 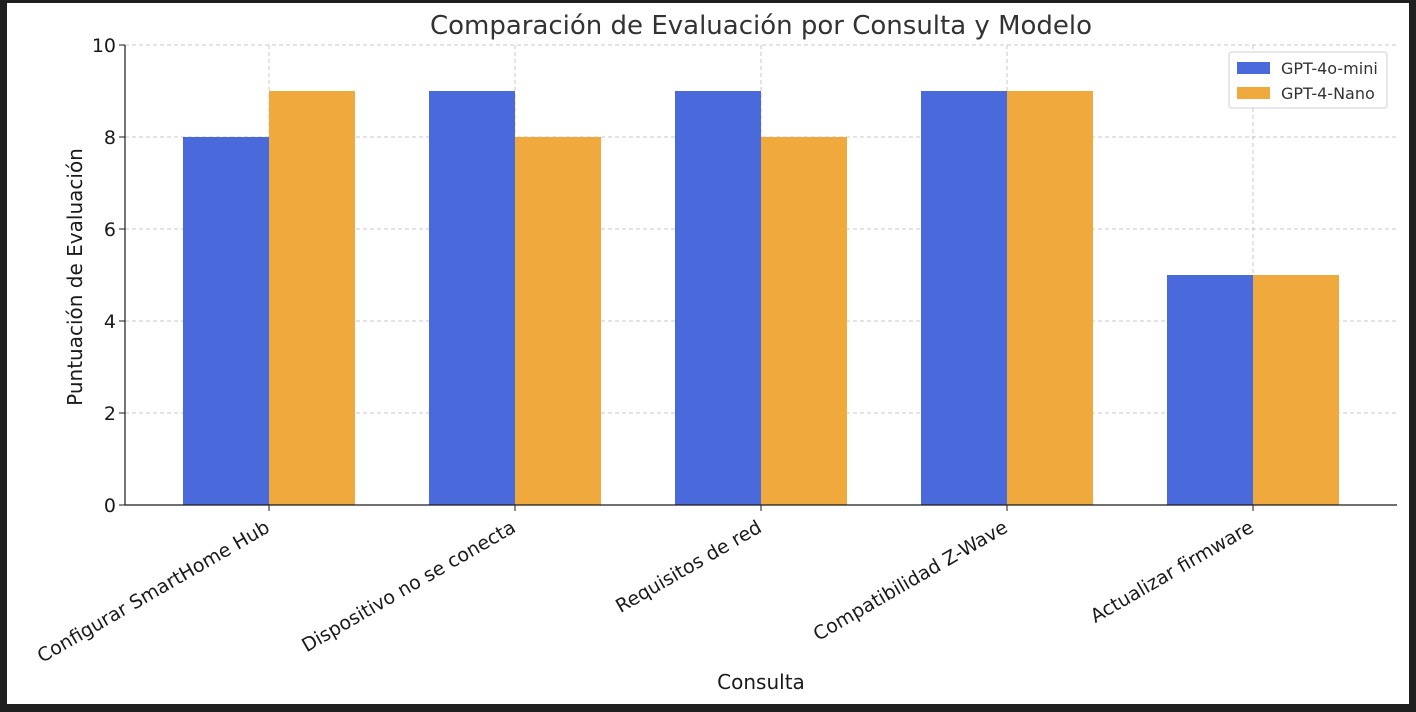 What do you see at coordinates (110, 506) in the screenshot?
I see `y-tick-label: 0` at bounding box center [110, 506].